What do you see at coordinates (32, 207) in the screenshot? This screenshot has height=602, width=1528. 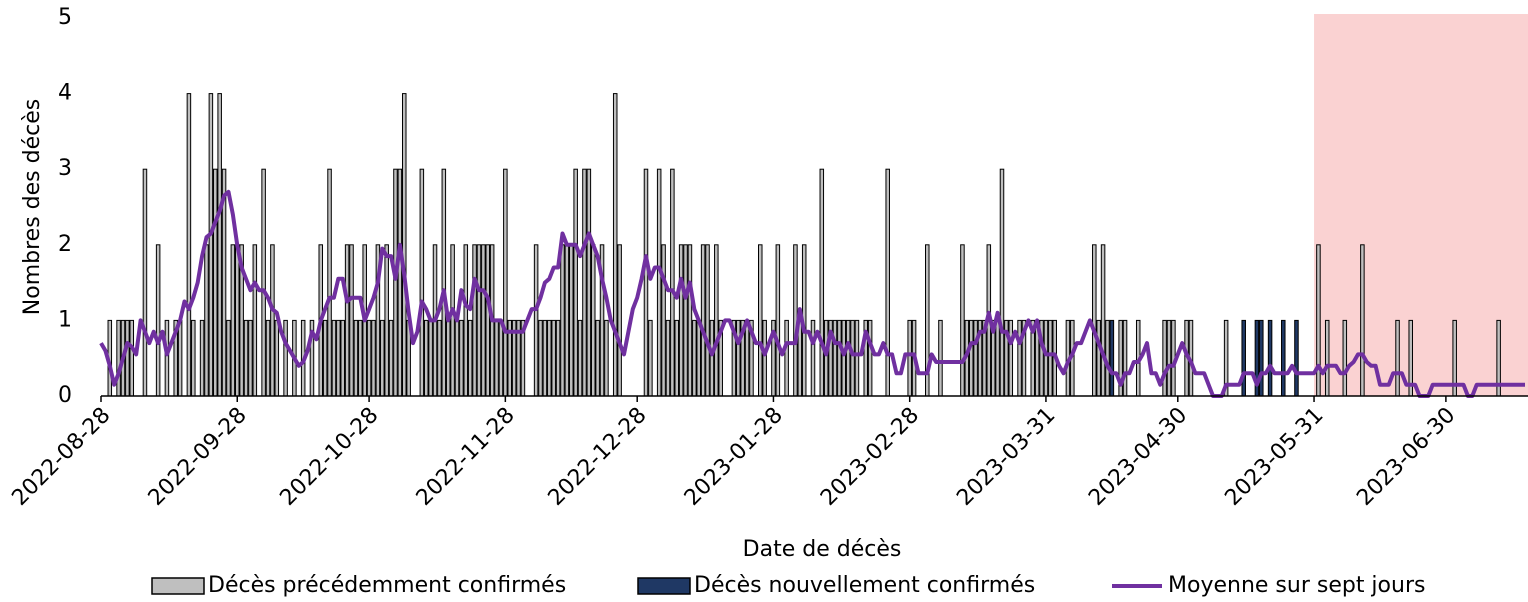 I see `y-axis-title: Nombres des décès` at bounding box center [32, 207].